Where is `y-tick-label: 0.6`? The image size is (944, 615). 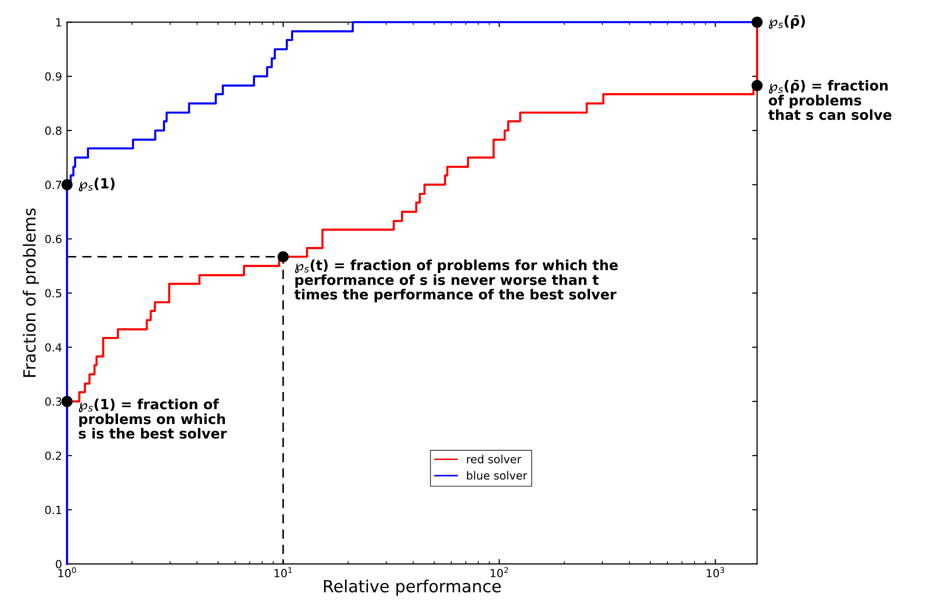 y-tick-label: 0.6 is located at coordinates (53, 239).